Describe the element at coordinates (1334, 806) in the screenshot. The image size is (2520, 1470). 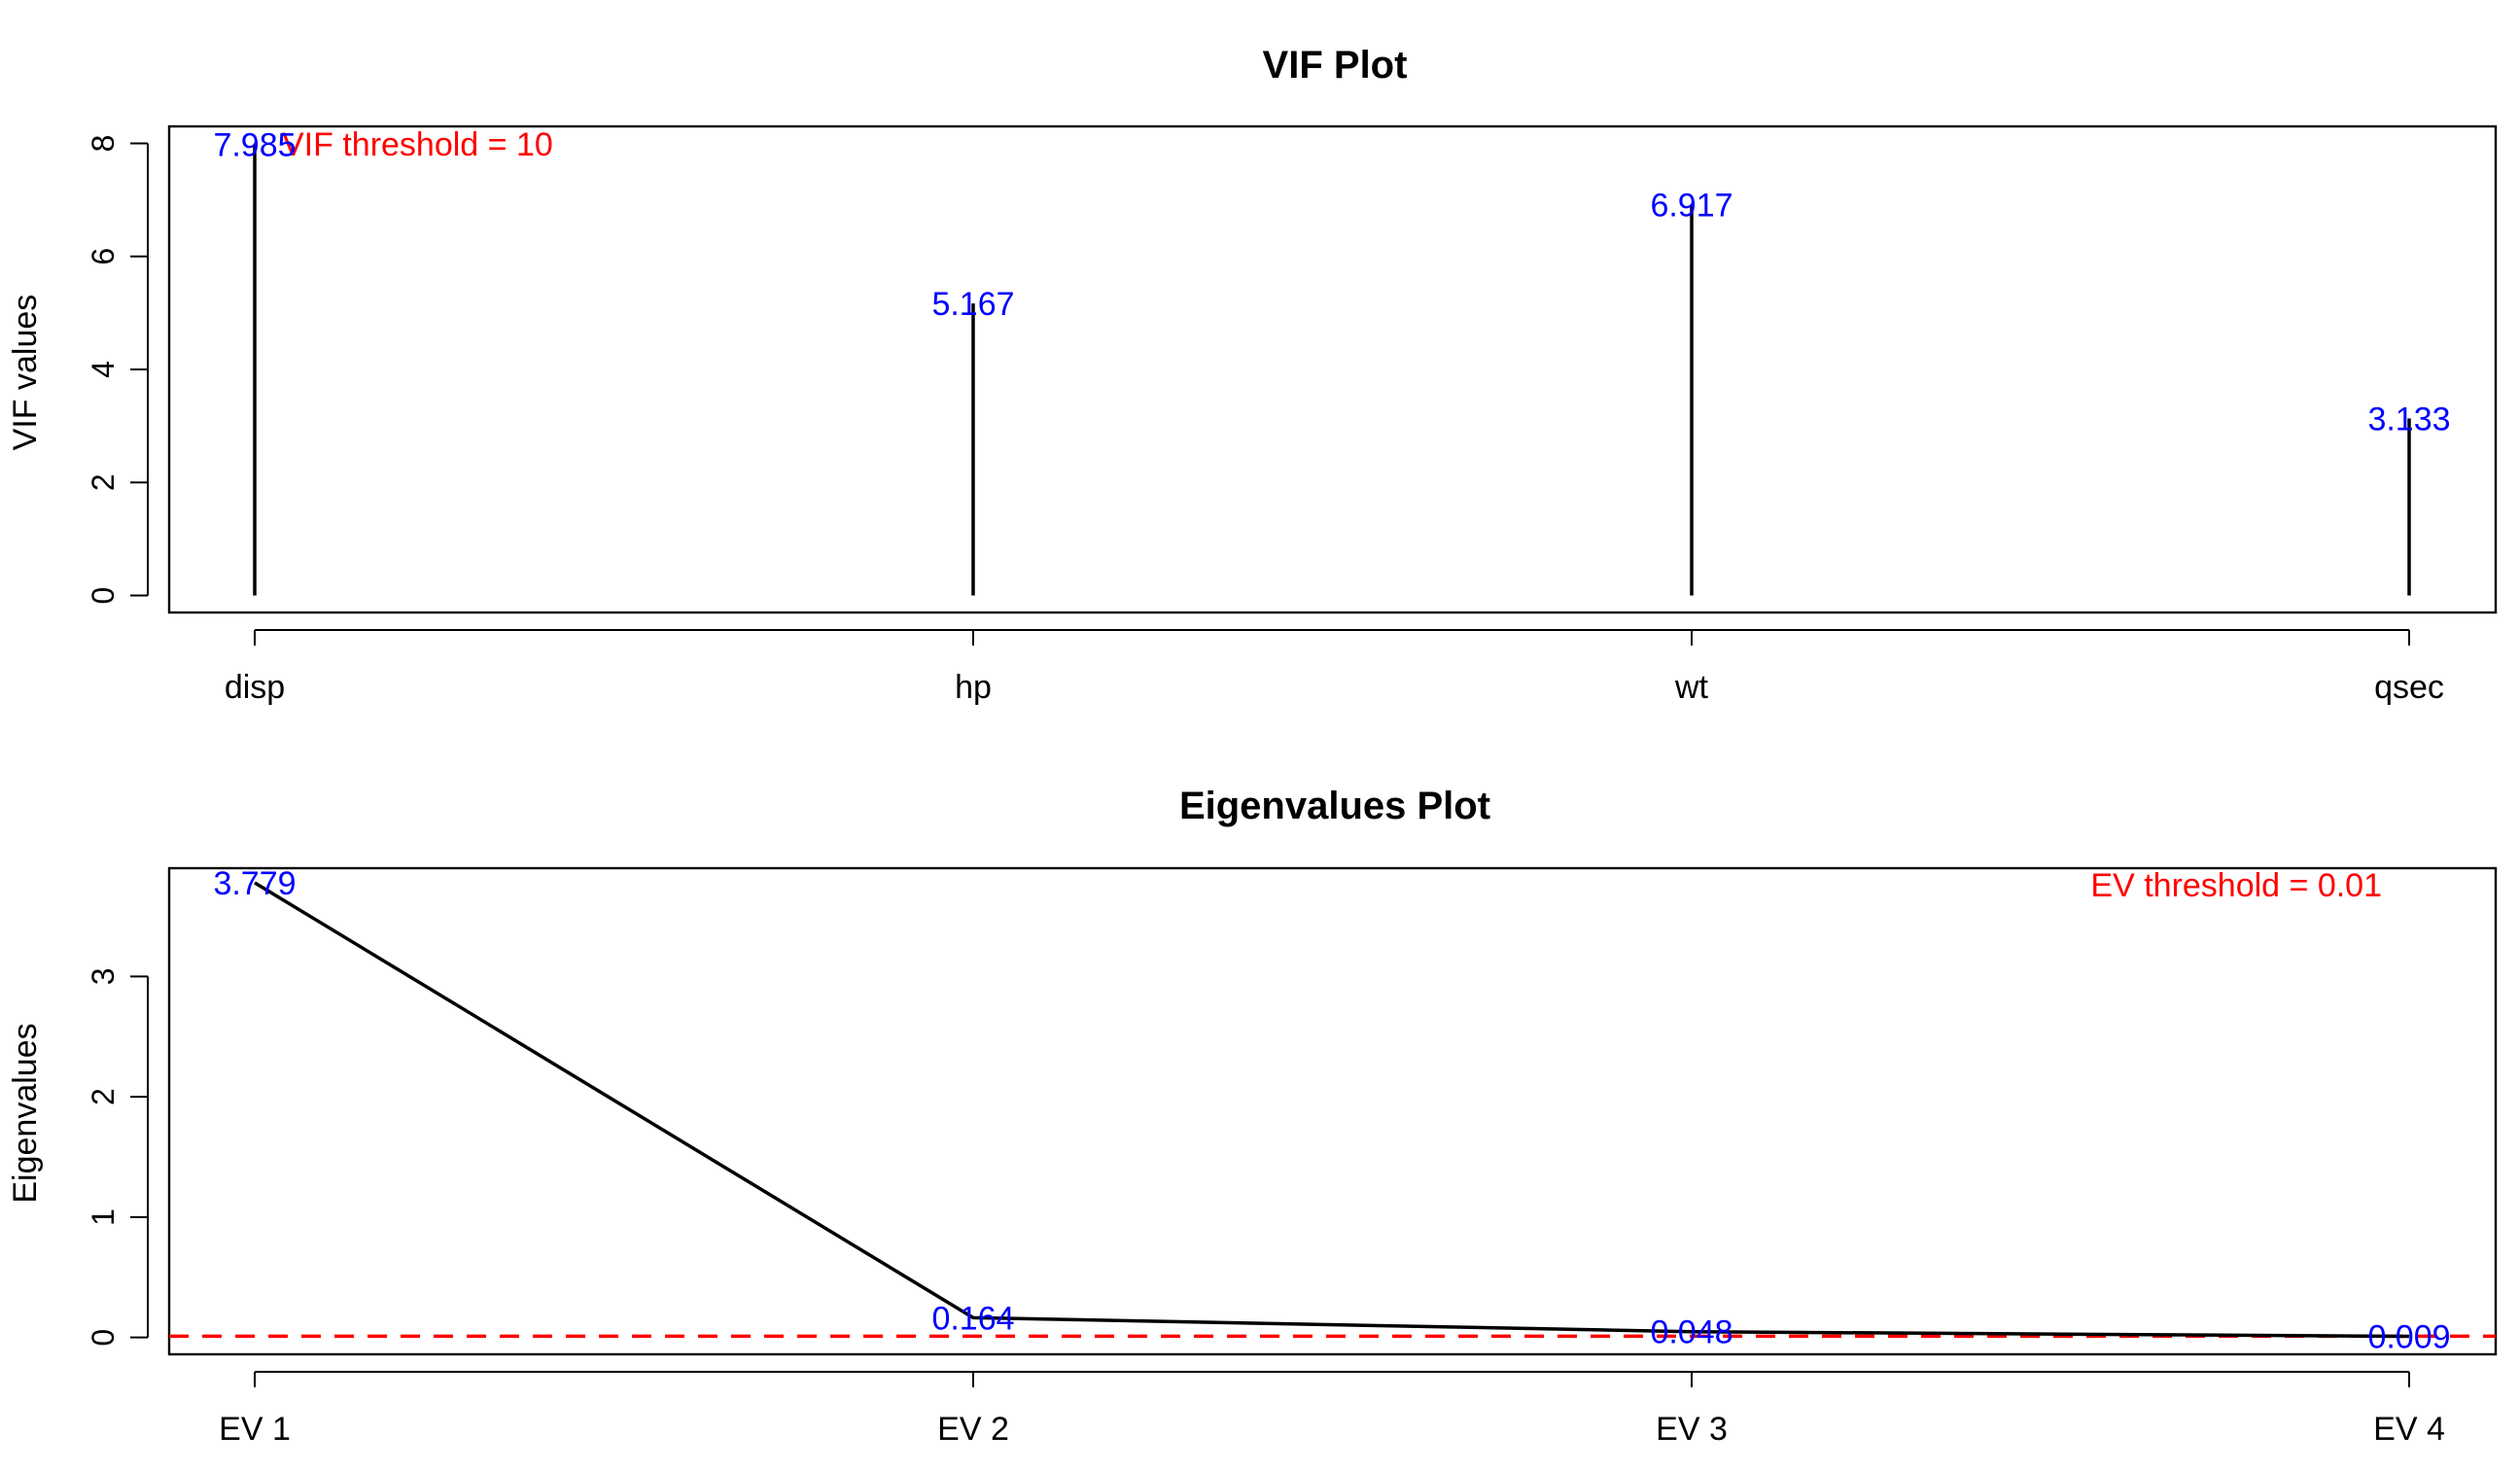
I see `eigen-chart-title: Eigenvalues Plot` at that location.